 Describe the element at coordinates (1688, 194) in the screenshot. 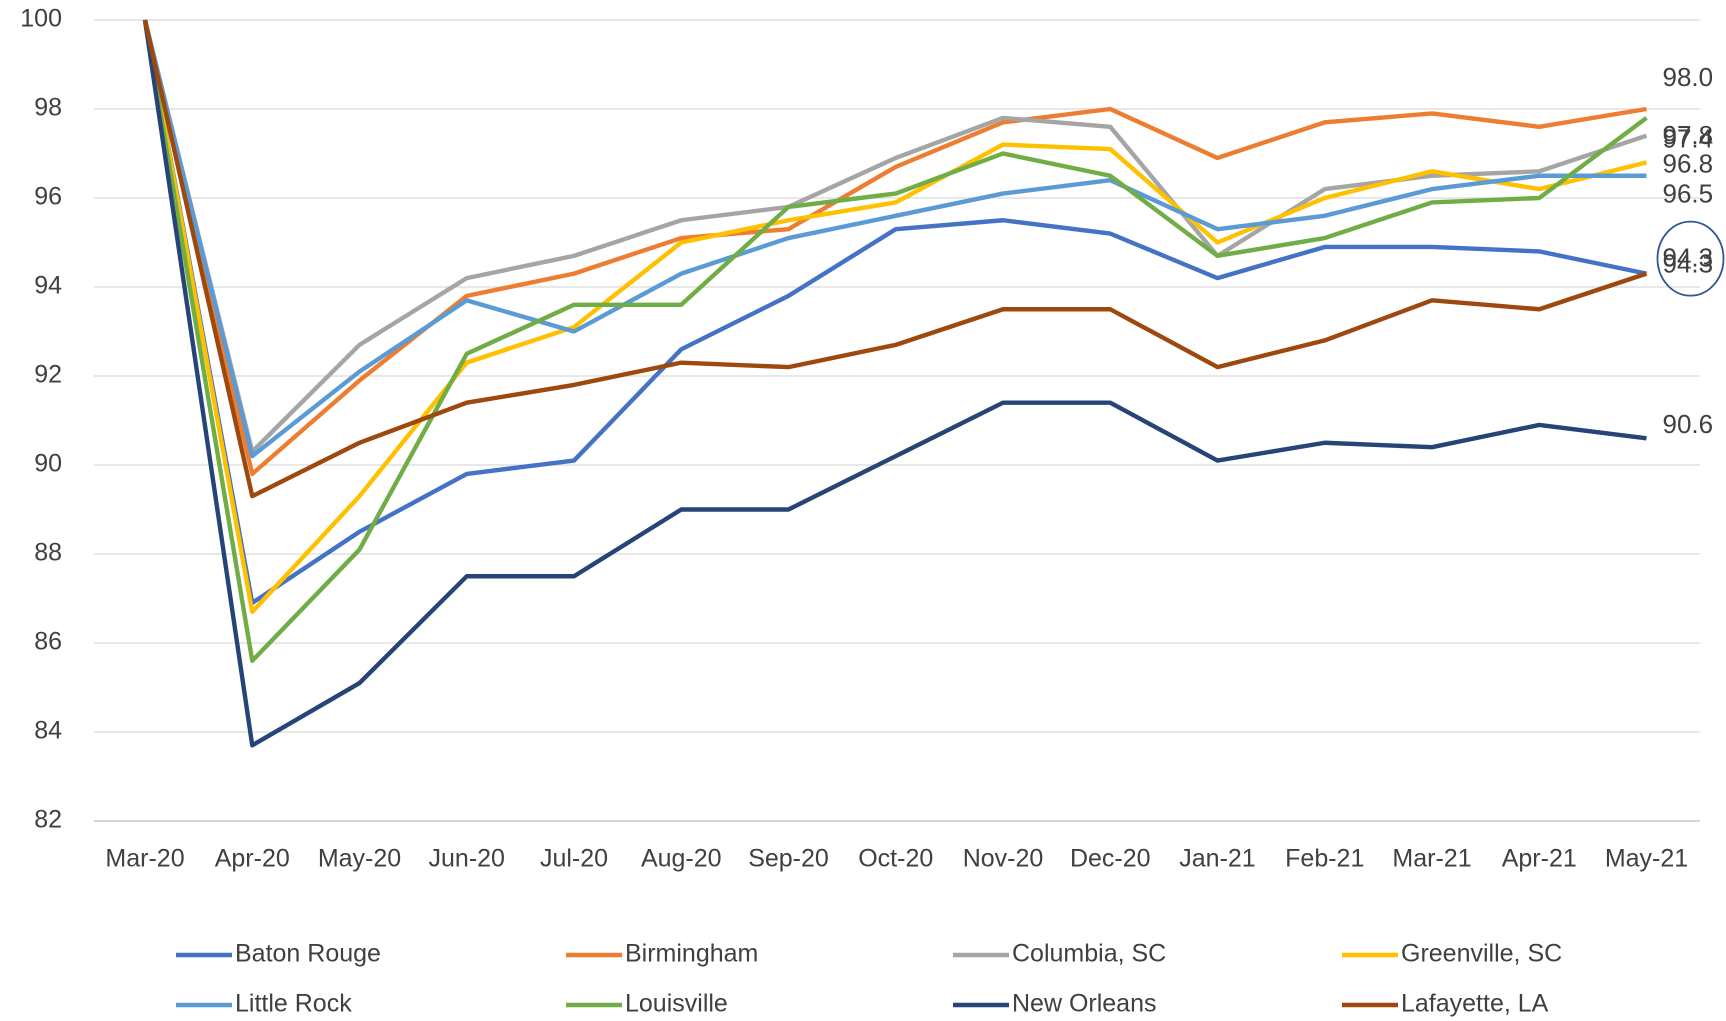

I see `data-label: 96.5` at that location.